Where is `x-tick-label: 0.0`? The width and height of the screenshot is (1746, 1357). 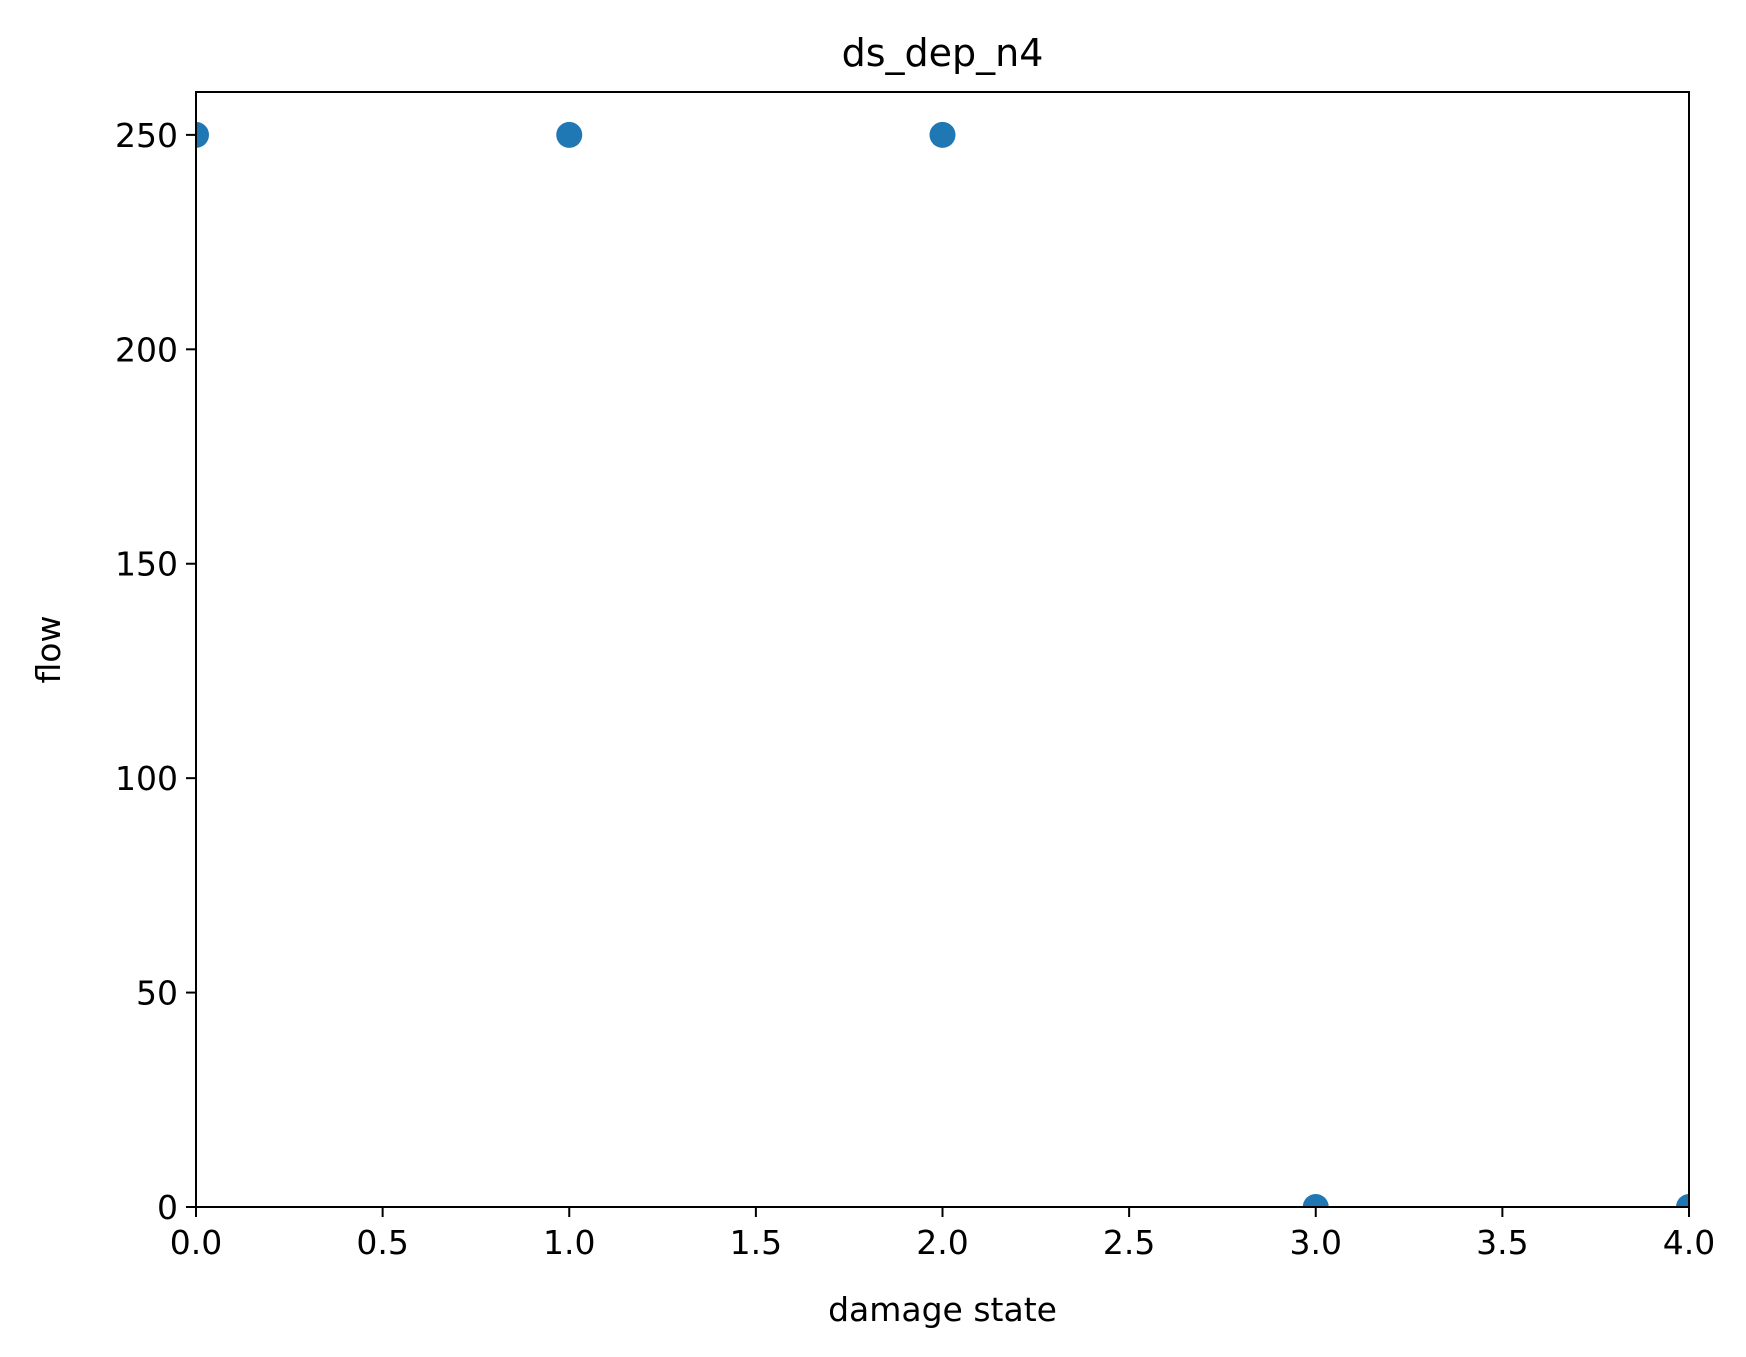
x-tick-label: 0.0 is located at coordinates (196, 1242).